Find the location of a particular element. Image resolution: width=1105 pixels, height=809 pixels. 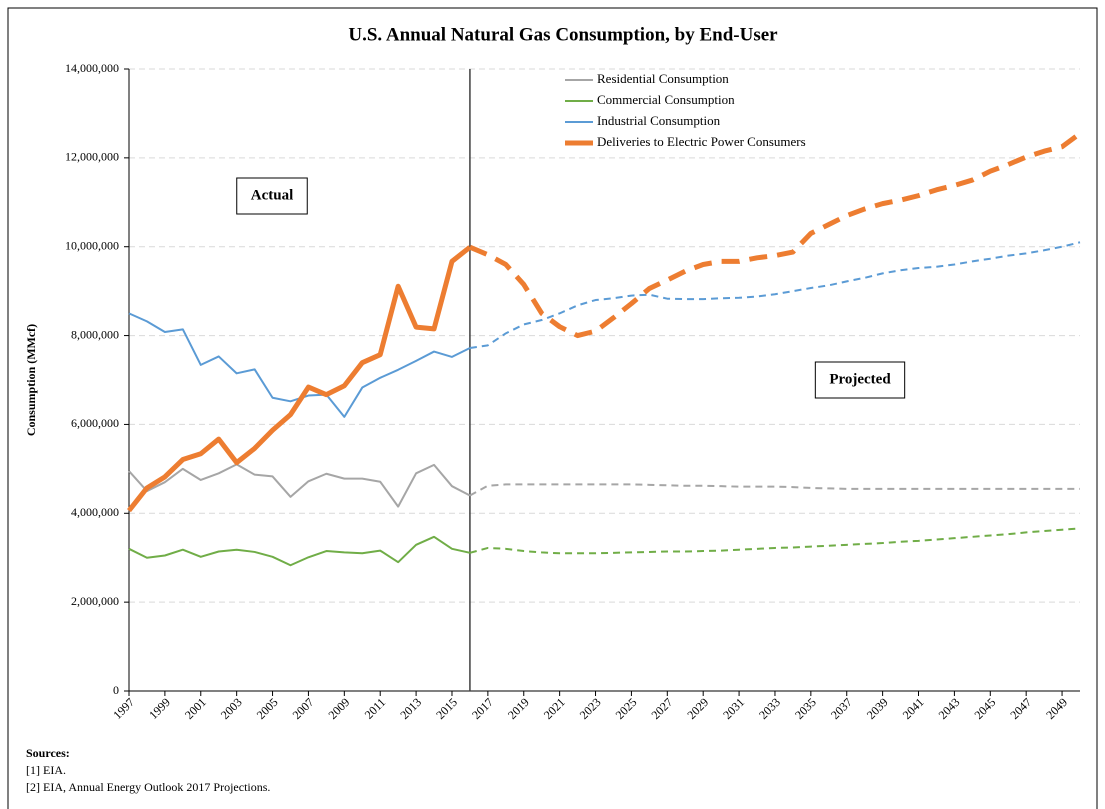

y-tick-label: 2,000,000 is located at coordinates (95, 601).